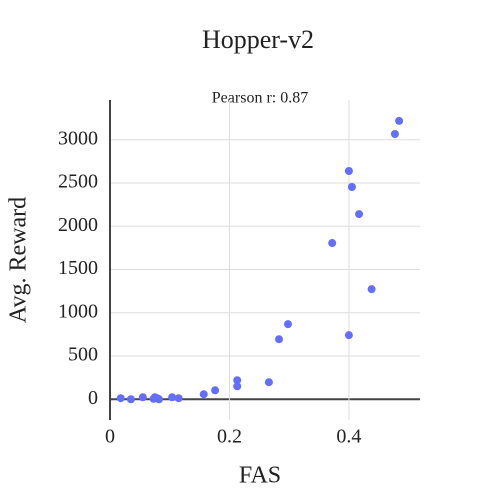 The width and height of the screenshot is (500, 500). What do you see at coordinates (19, 260) in the screenshot?
I see `y-axis-label: Avg. Reward` at bounding box center [19, 260].